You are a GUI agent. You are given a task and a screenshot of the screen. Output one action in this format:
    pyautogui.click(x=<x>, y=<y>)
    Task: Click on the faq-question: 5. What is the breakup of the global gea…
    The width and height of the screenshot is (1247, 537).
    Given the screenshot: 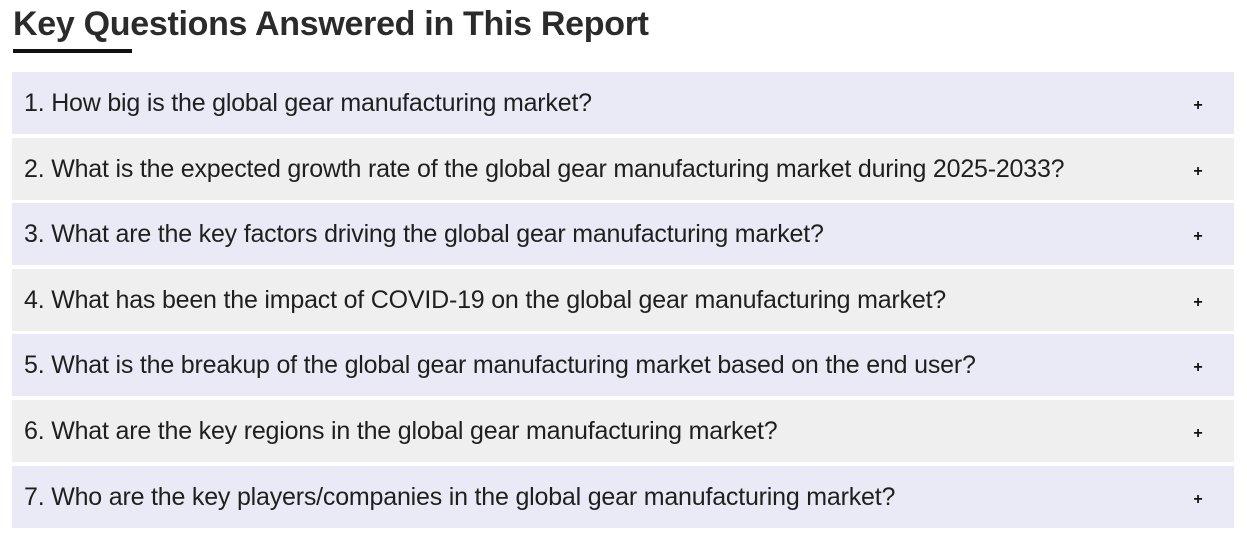 What is the action you would take?
    pyautogui.click(x=500, y=365)
    